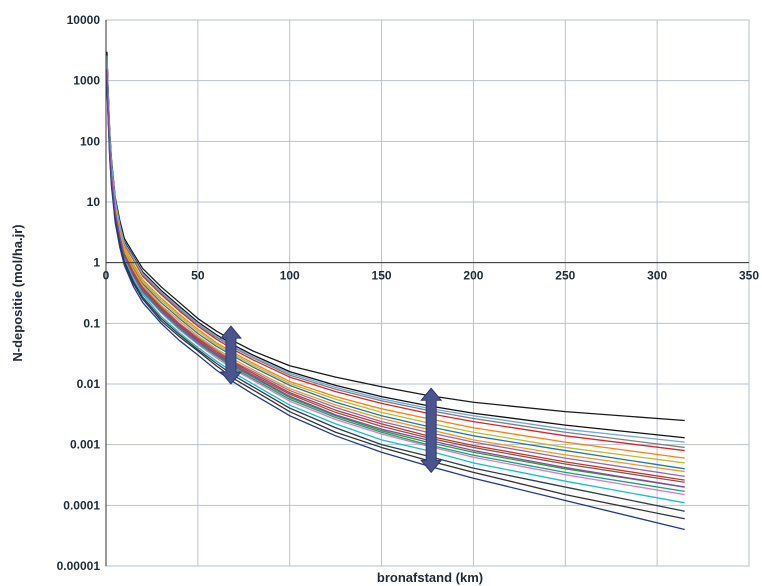  I want to click on y-tick-label: 0.00001, so click(79, 566).